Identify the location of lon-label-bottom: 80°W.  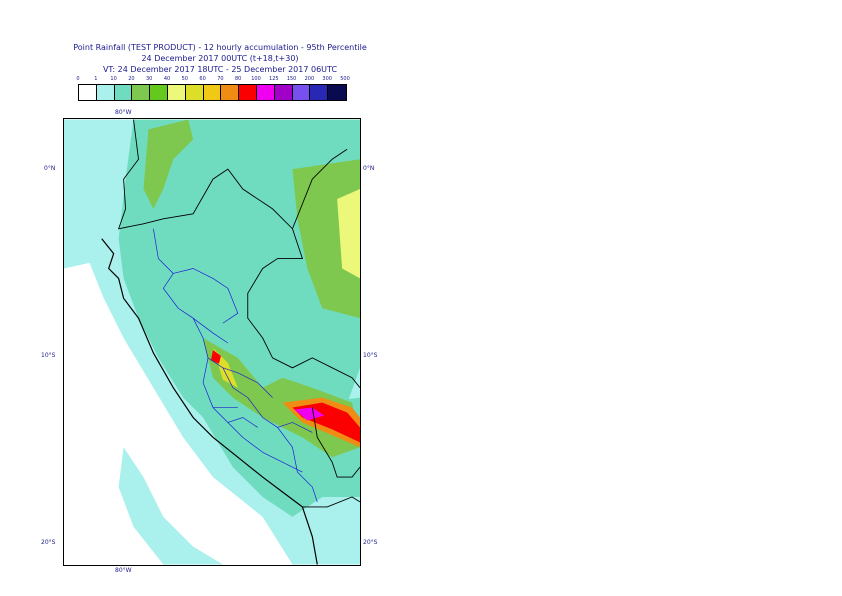
(123, 570).